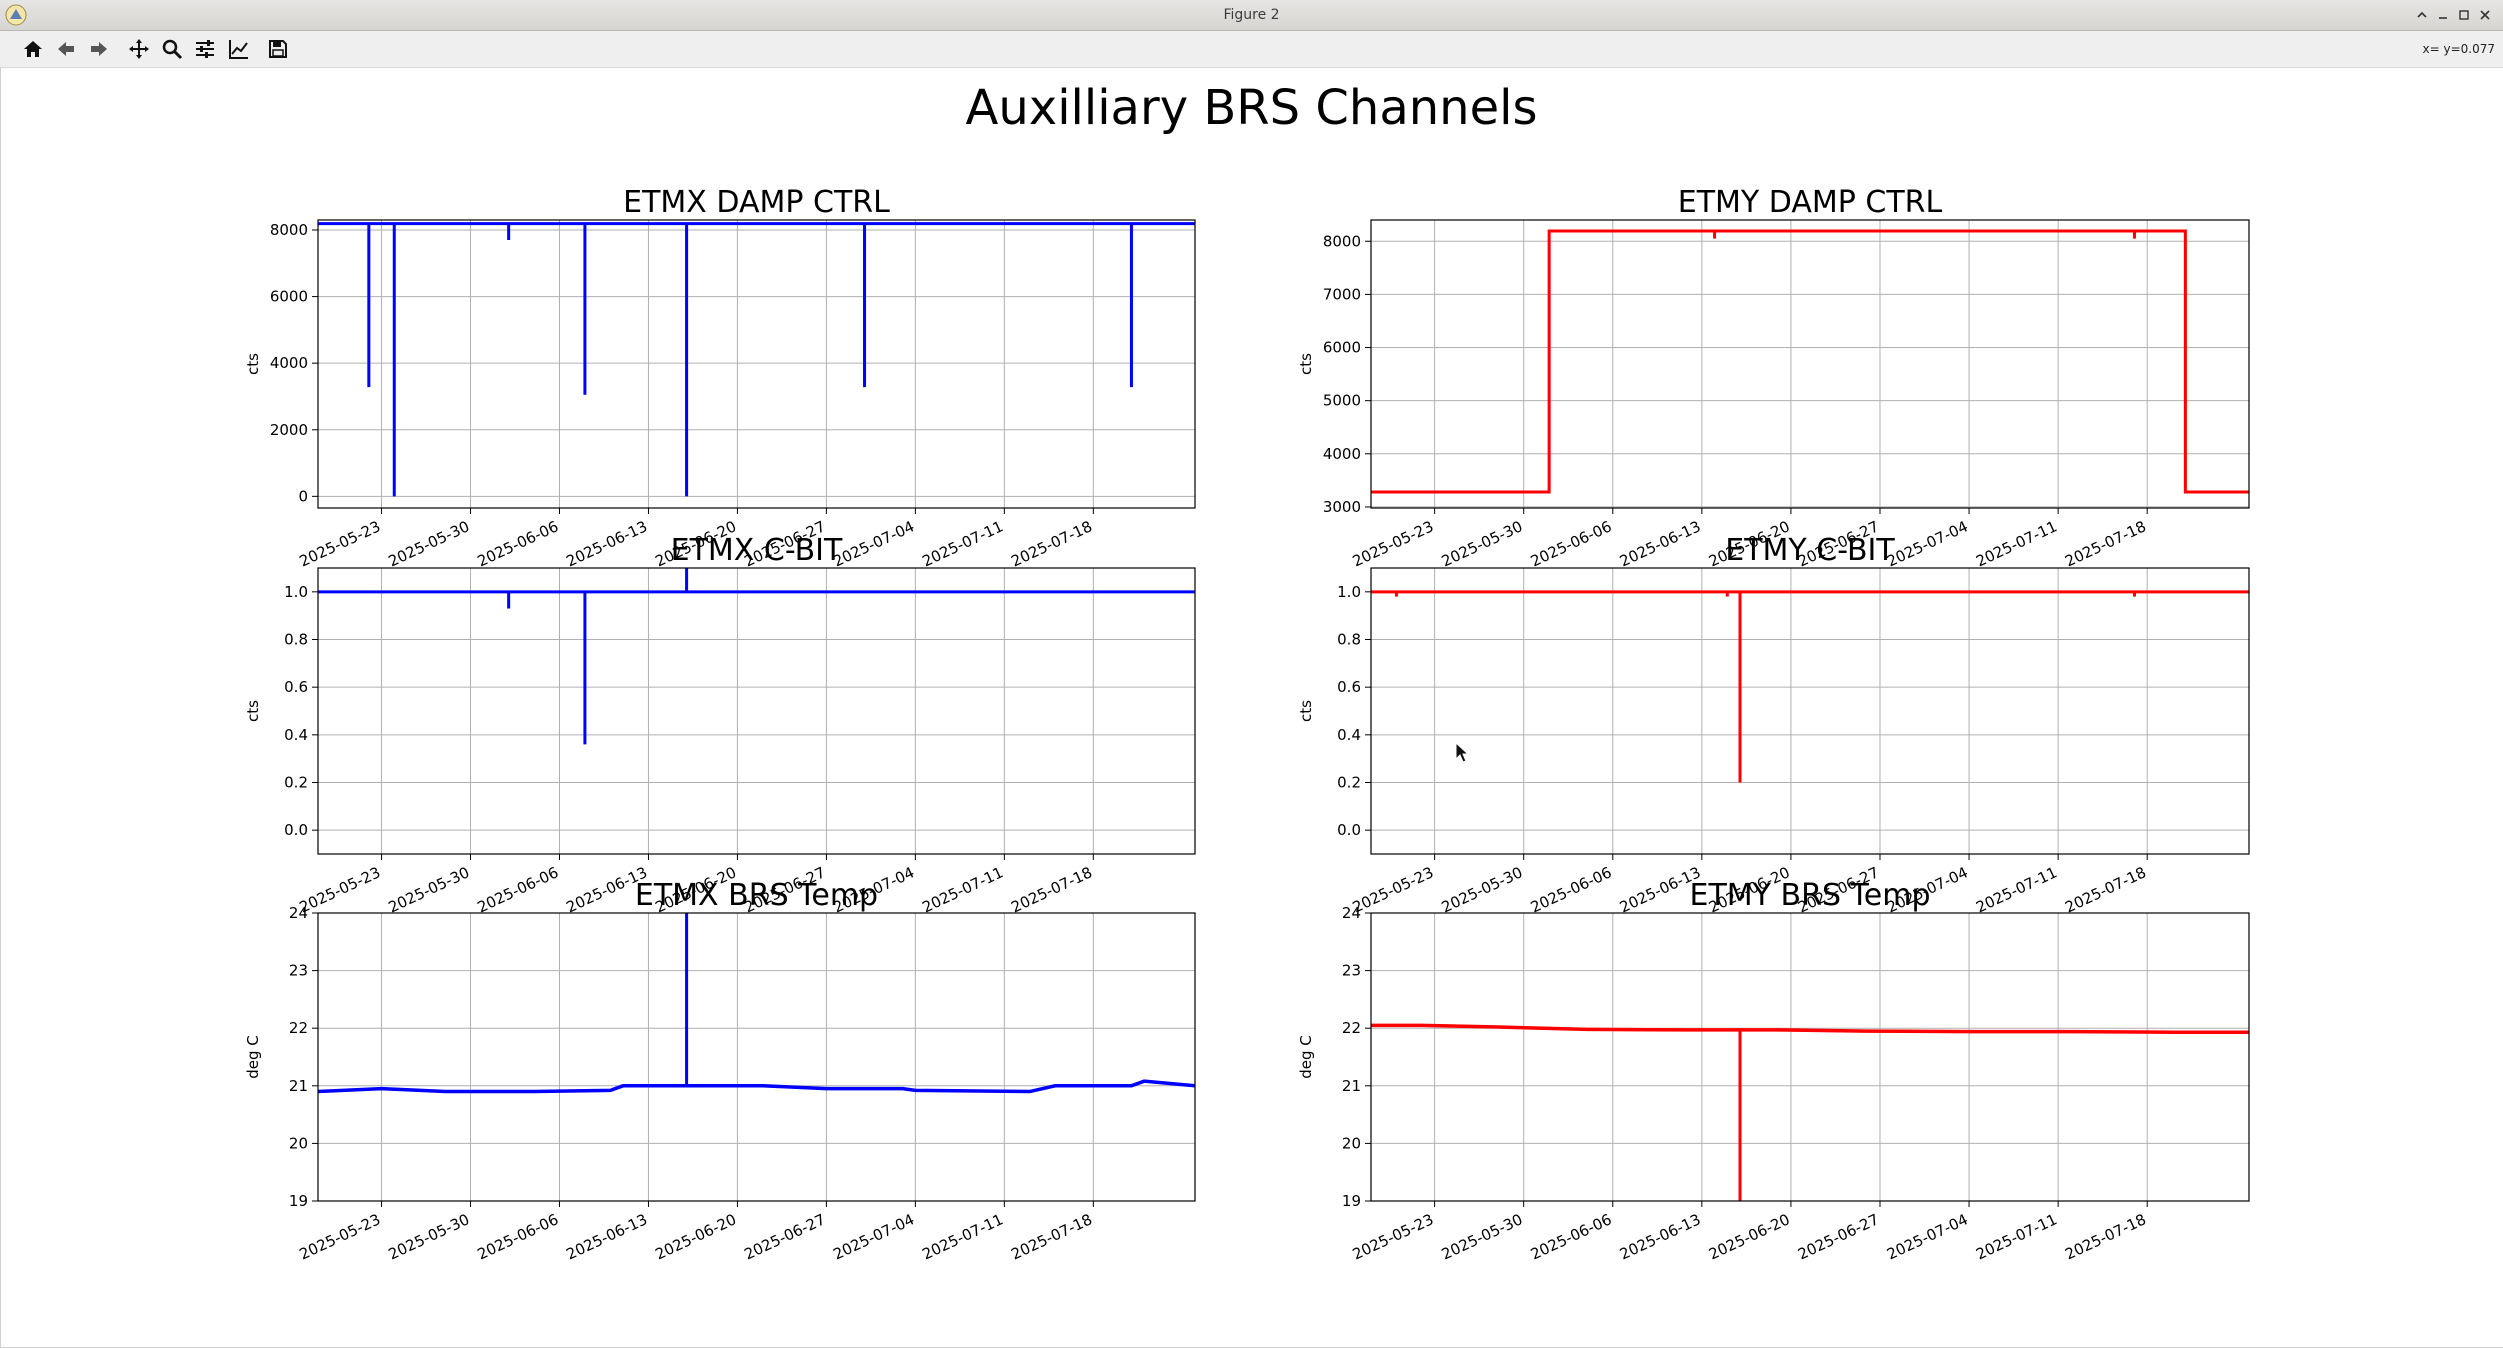  Describe the element at coordinates (1349, 735) in the screenshot. I see `y-tick-label: 0.4` at that location.